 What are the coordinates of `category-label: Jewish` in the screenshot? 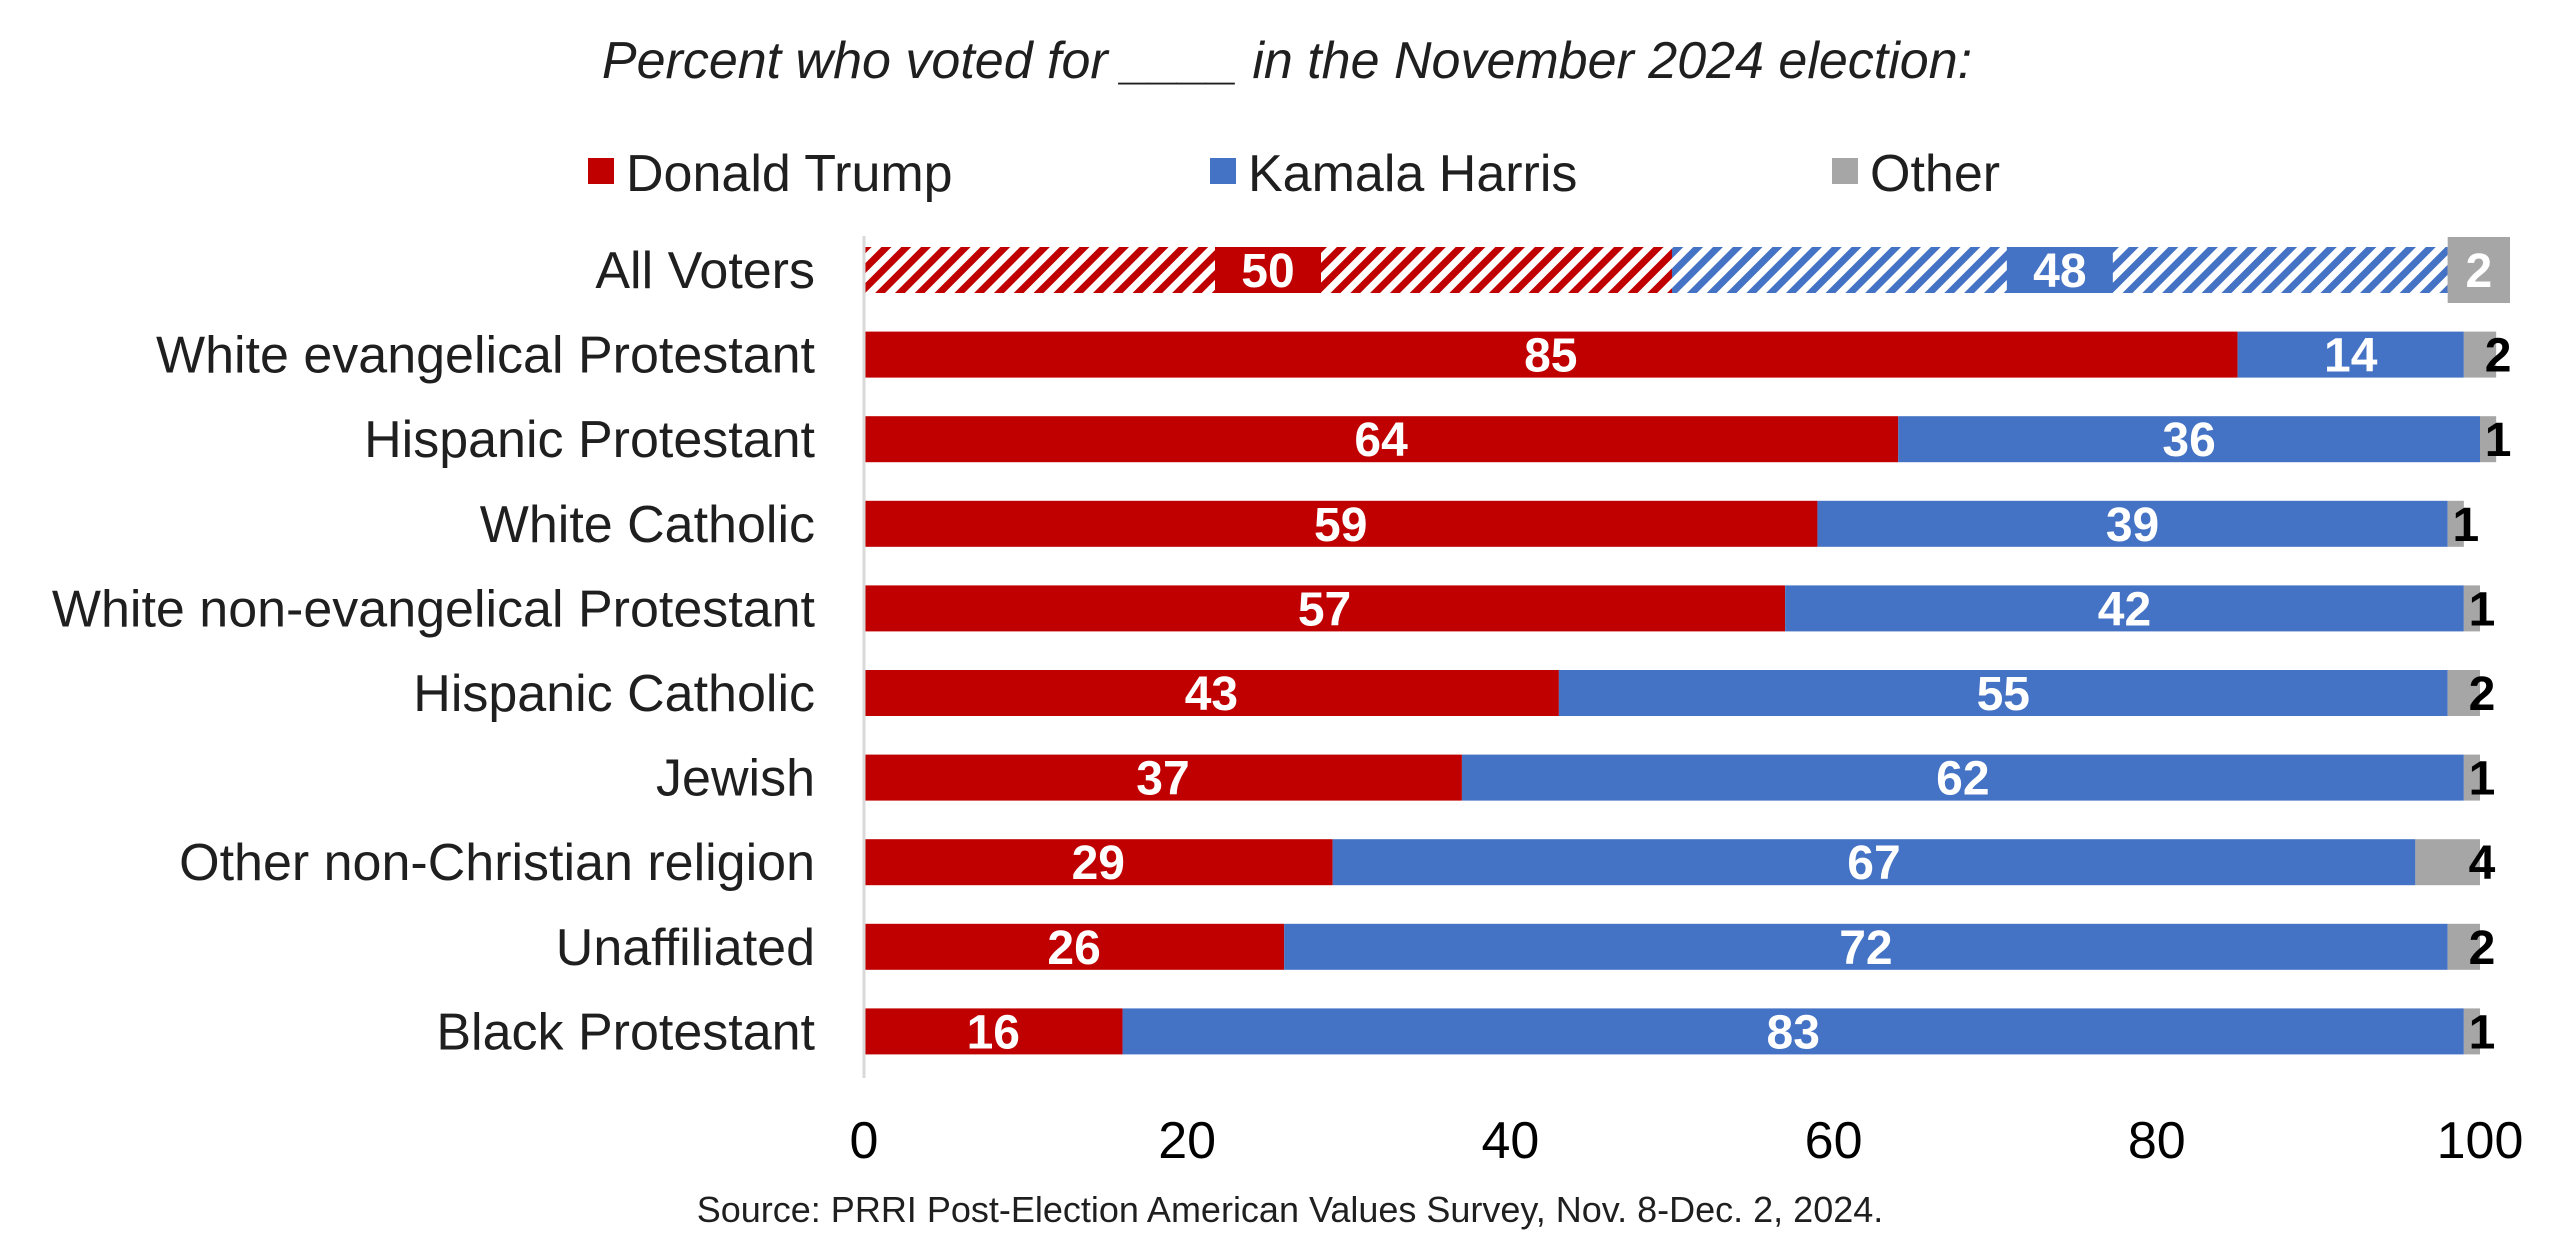 It's located at (735, 779).